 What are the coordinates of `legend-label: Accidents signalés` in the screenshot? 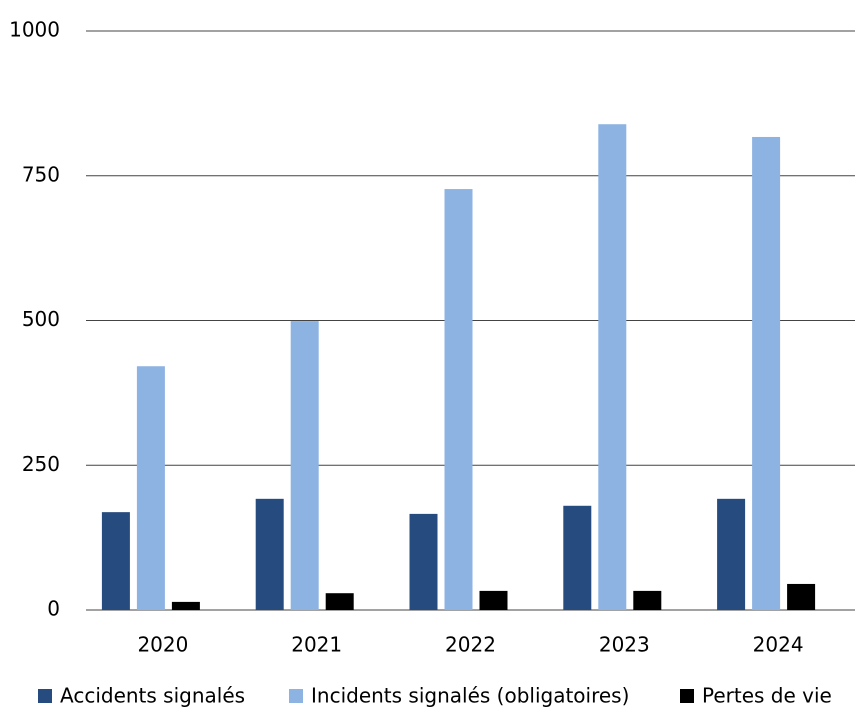 It's located at (152, 696).